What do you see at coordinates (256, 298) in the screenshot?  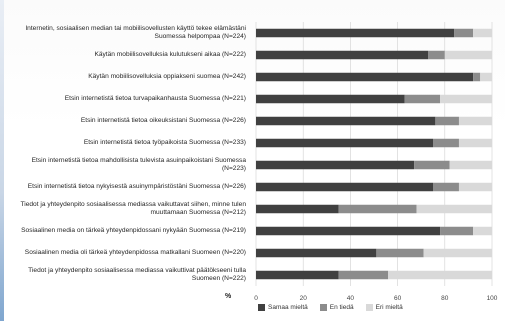 I see `x-tick-label: 0` at bounding box center [256, 298].